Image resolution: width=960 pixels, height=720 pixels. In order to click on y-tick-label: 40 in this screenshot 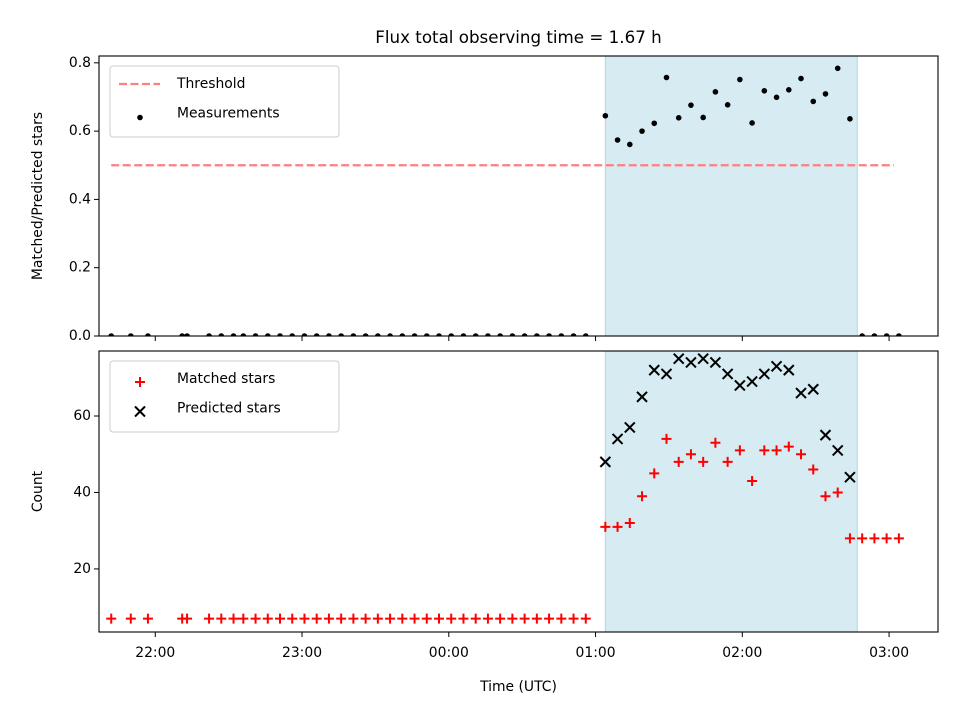, I will do `click(82, 492)`.